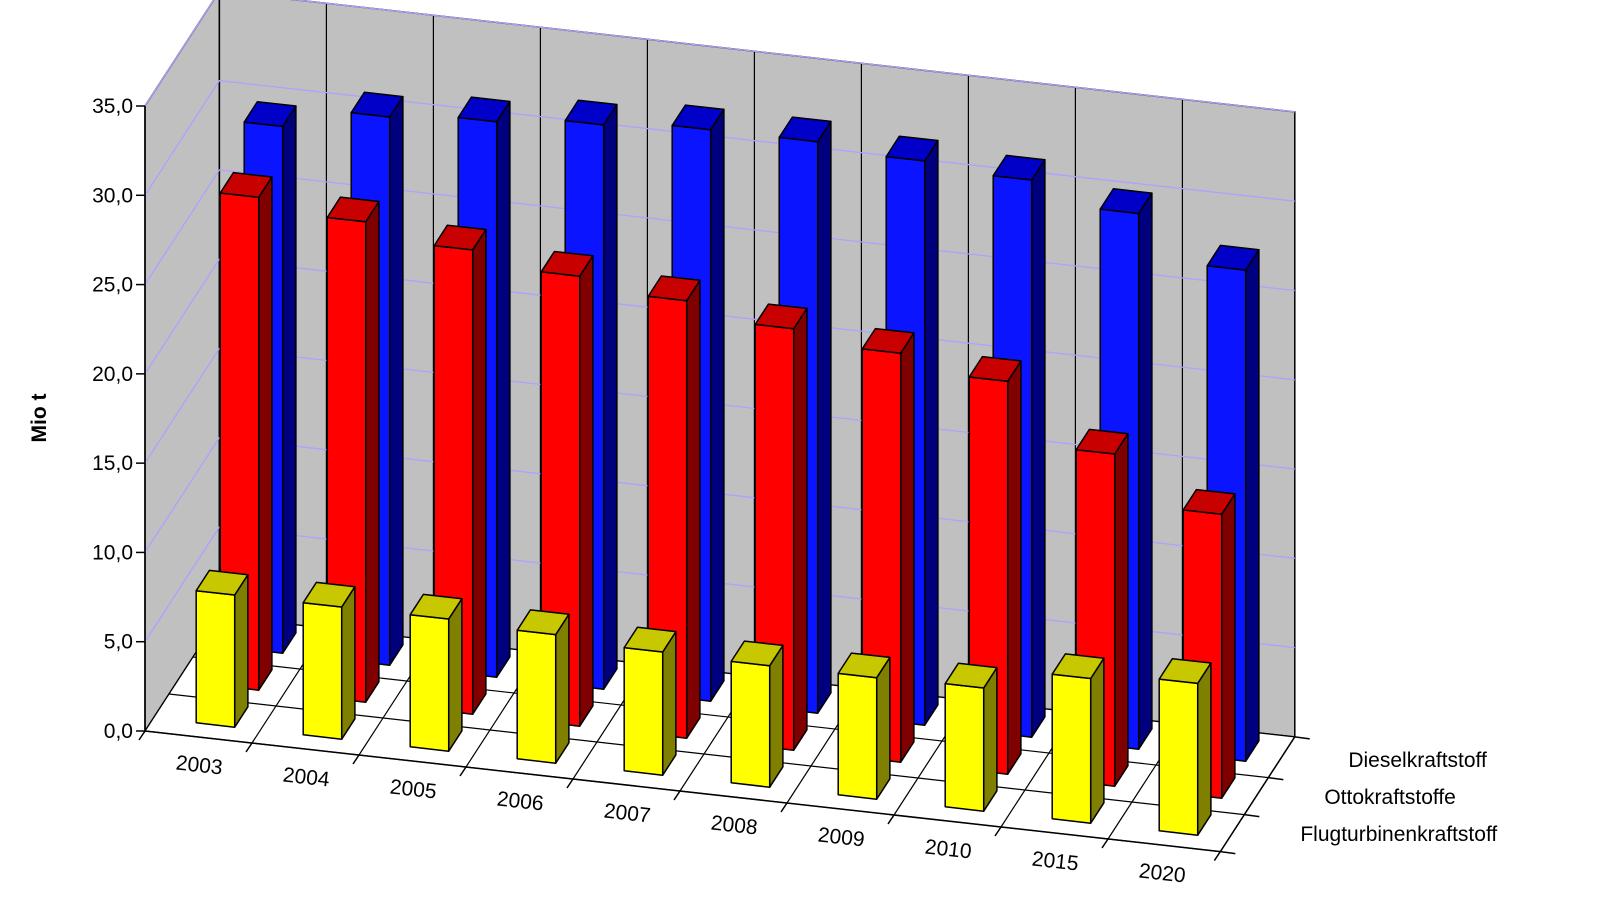 The height and width of the screenshot is (923, 1597). I want to click on x-tick-label: 2008, so click(734, 826).